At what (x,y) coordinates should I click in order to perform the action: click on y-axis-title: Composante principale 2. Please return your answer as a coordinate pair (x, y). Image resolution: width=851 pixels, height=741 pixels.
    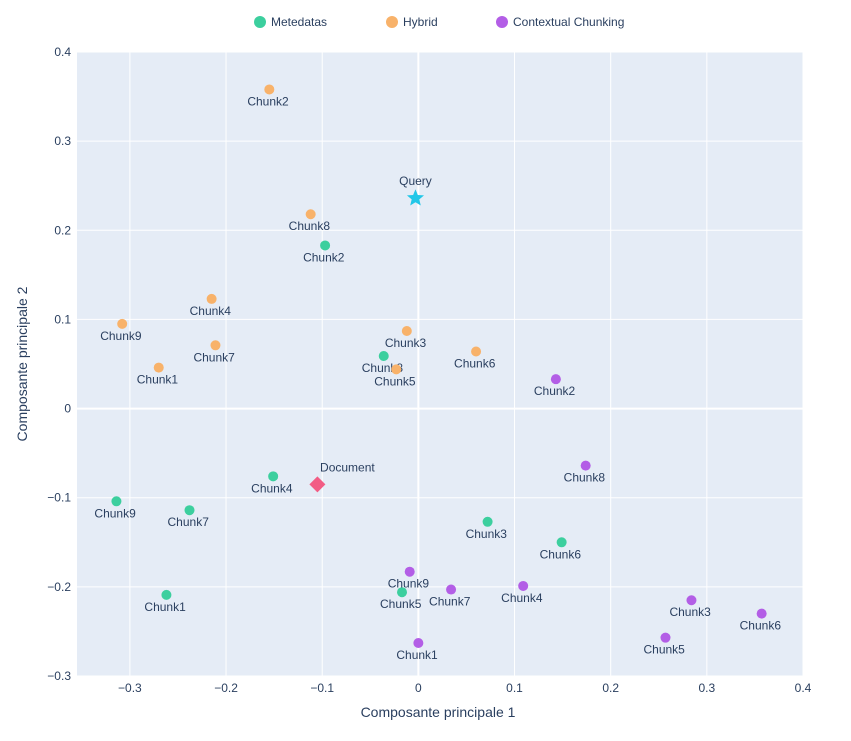
    Looking at the image, I should click on (22, 363).